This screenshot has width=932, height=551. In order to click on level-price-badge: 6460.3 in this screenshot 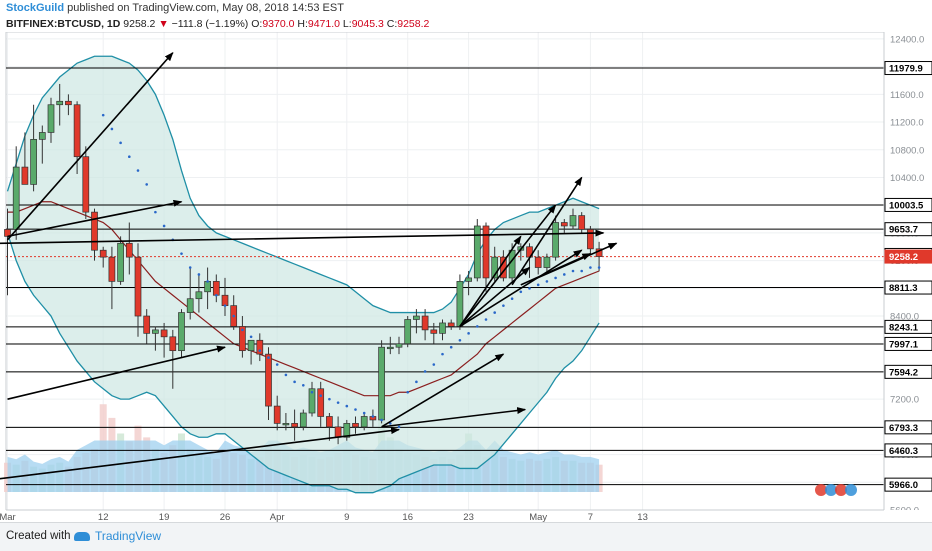, I will do `click(908, 450)`.